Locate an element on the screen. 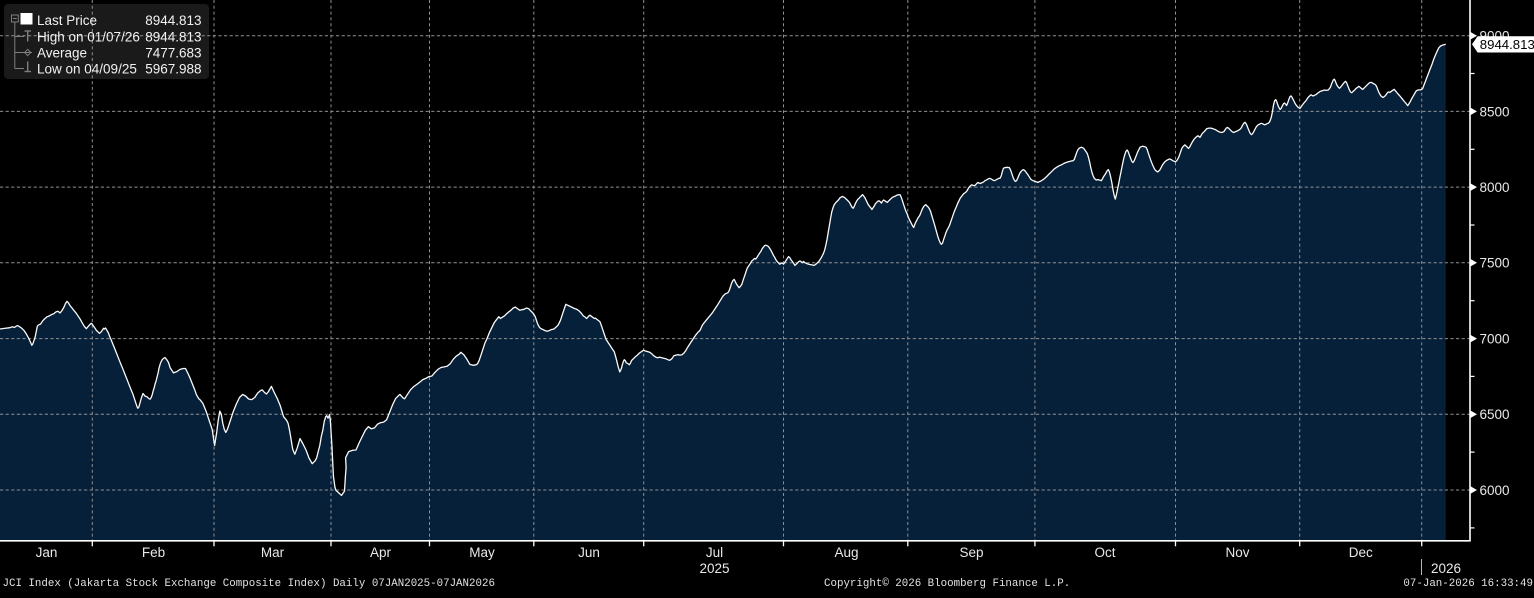 The width and height of the screenshot is (1534, 598). svg-text: Jun is located at coordinates (589, 552).